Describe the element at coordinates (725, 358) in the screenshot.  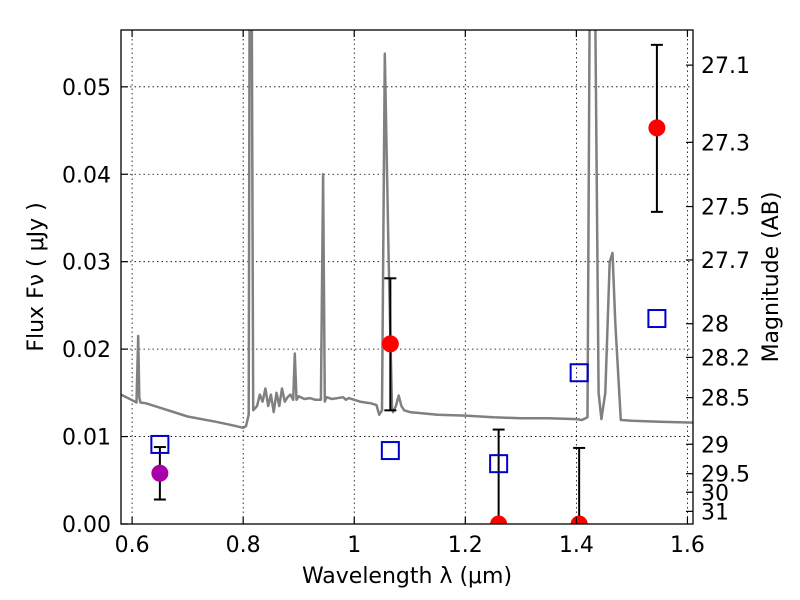
I see `y2-tick-label-5: 28.2` at that location.